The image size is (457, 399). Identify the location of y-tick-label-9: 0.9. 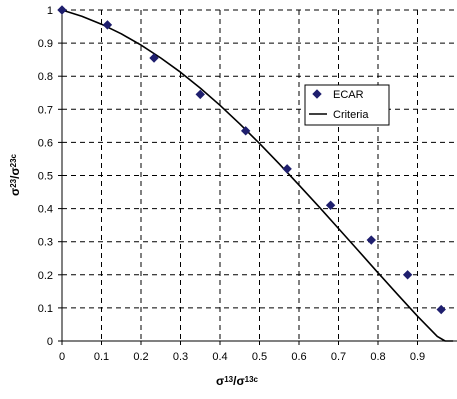
(45, 44).